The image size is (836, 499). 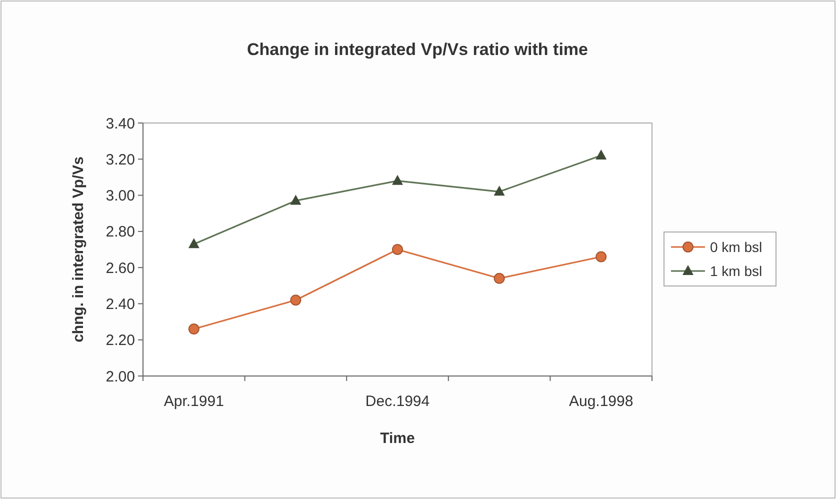 What do you see at coordinates (736, 270) in the screenshot?
I see `legend-label: 1 km bsl` at bounding box center [736, 270].